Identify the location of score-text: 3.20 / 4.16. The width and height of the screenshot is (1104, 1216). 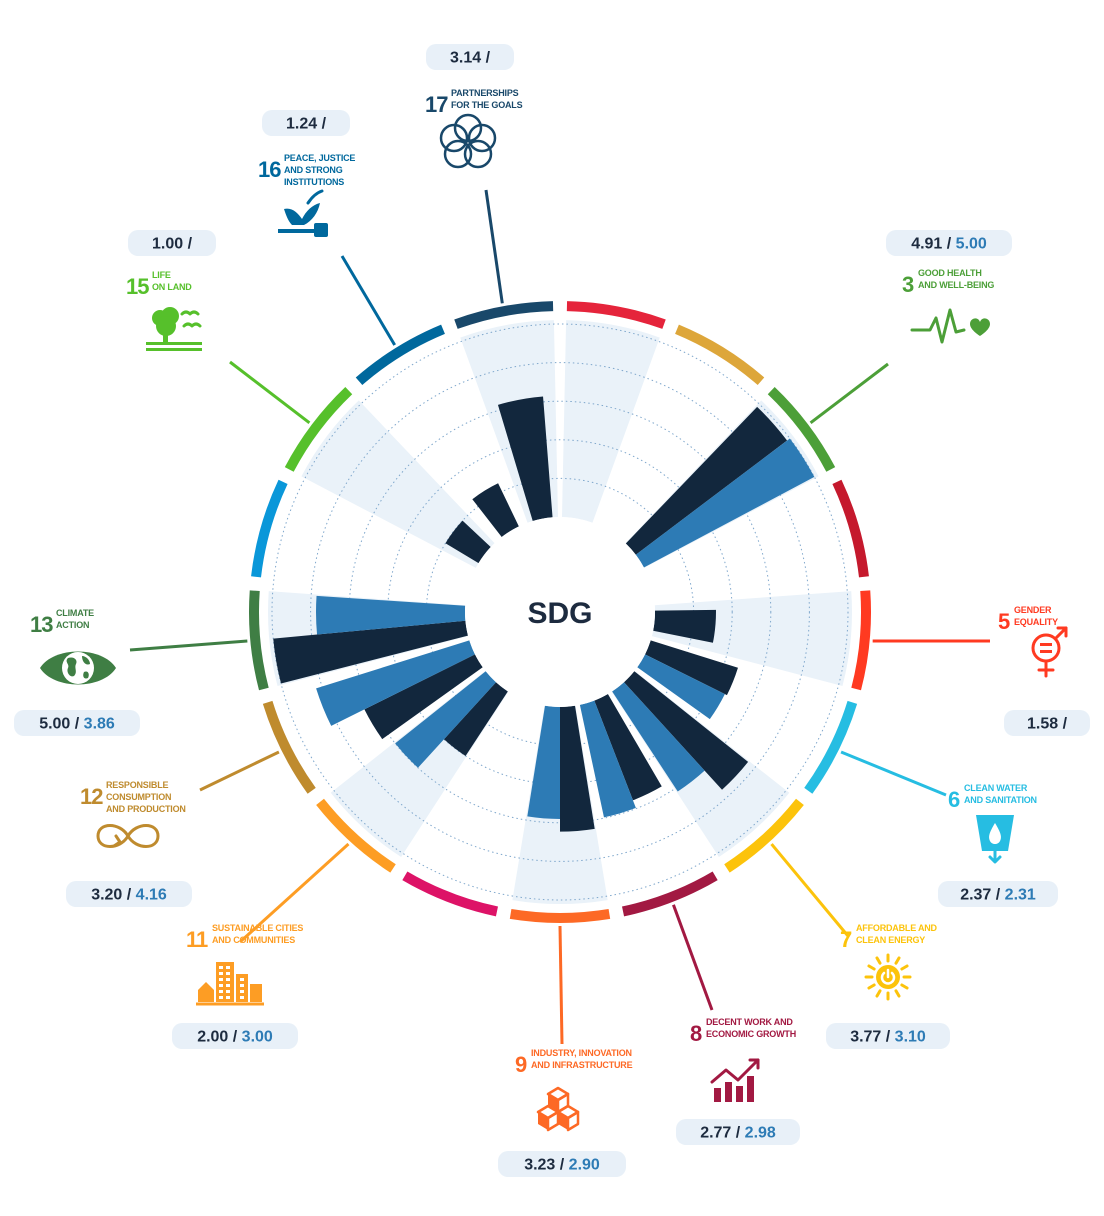
(129, 895).